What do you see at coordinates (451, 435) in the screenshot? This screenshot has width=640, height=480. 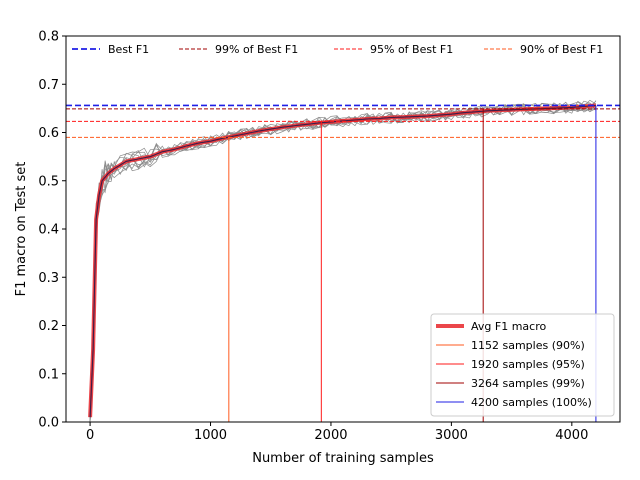 I see `x-tick-label: 3000` at bounding box center [451, 435].